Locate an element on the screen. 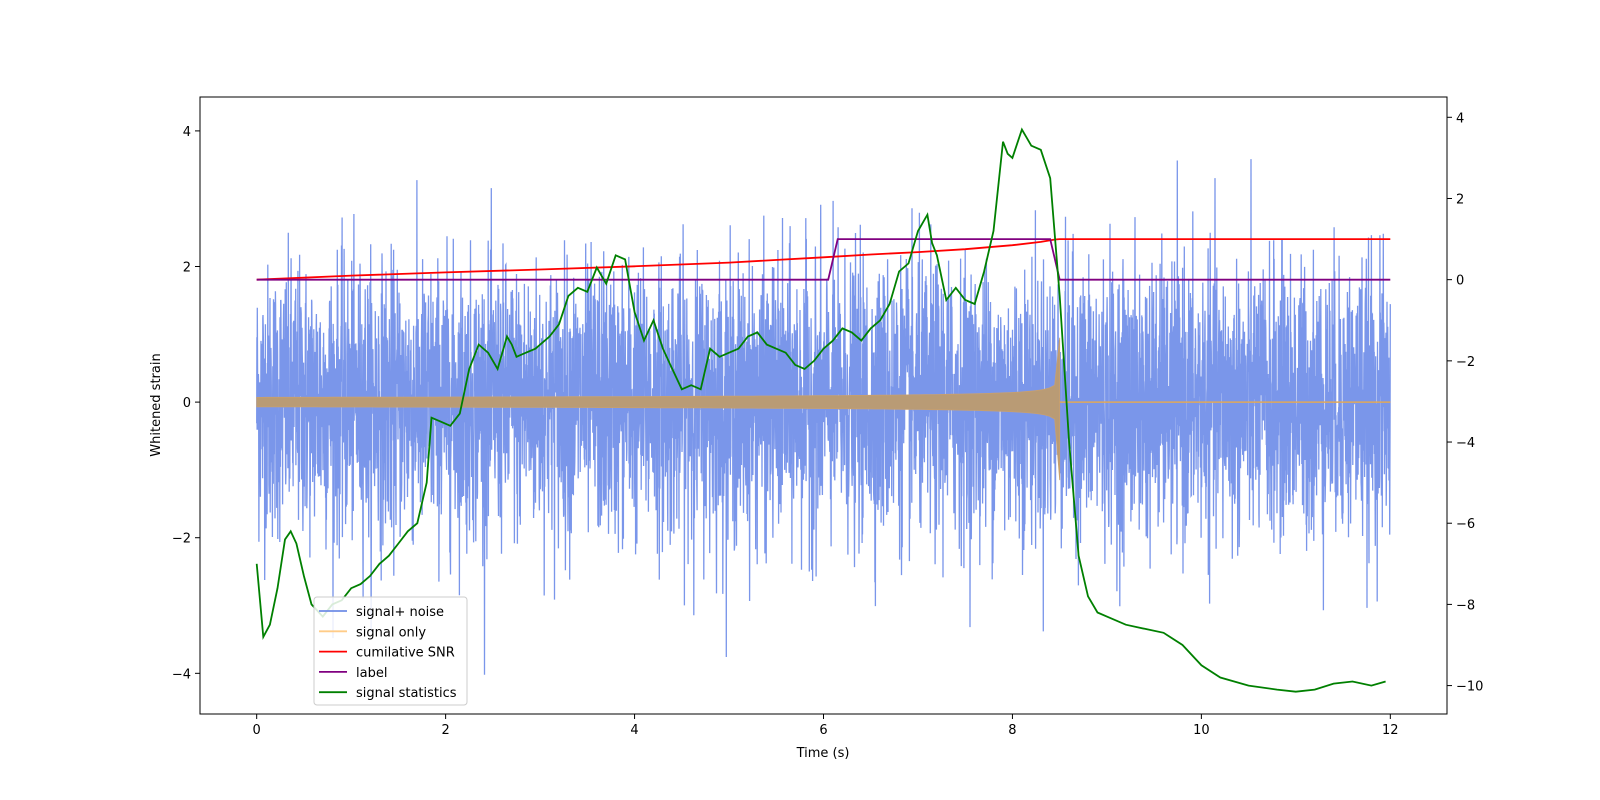 This screenshot has height=800, width=1600. y-tick-label: 0 is located at coordinates (187, 403).